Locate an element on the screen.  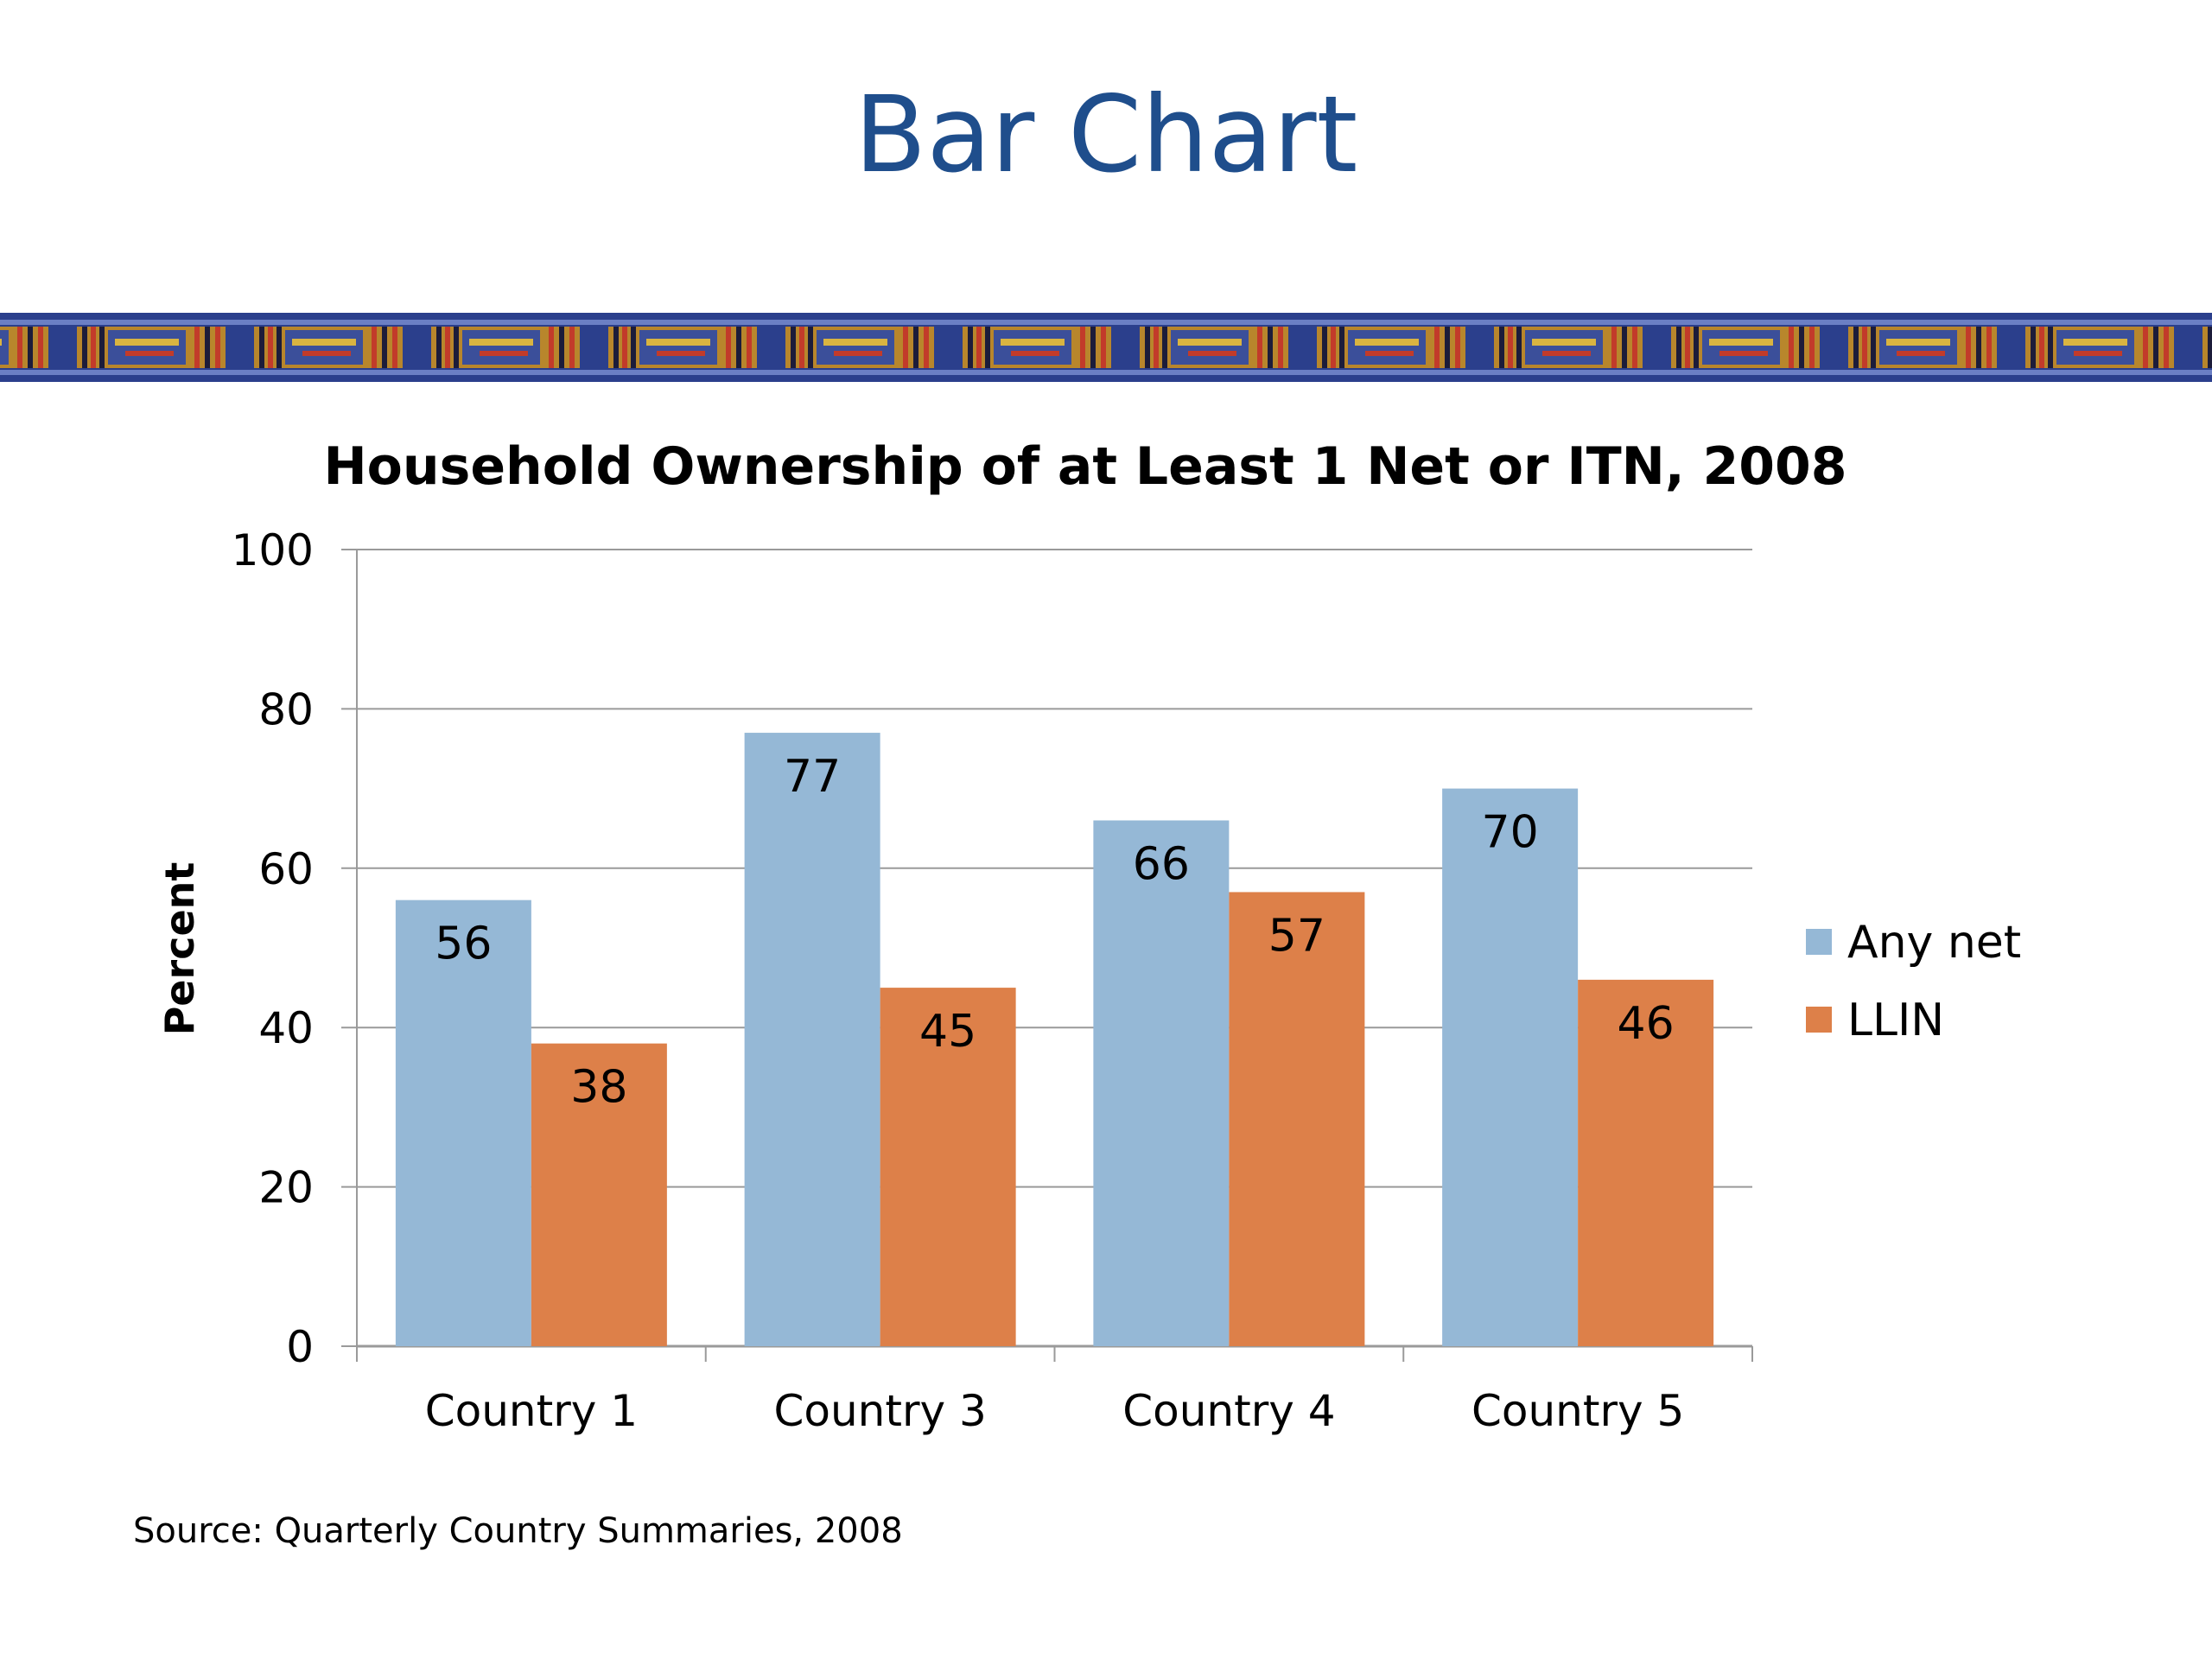
y-tick-label: 100 is located at coordinates (273, 550).